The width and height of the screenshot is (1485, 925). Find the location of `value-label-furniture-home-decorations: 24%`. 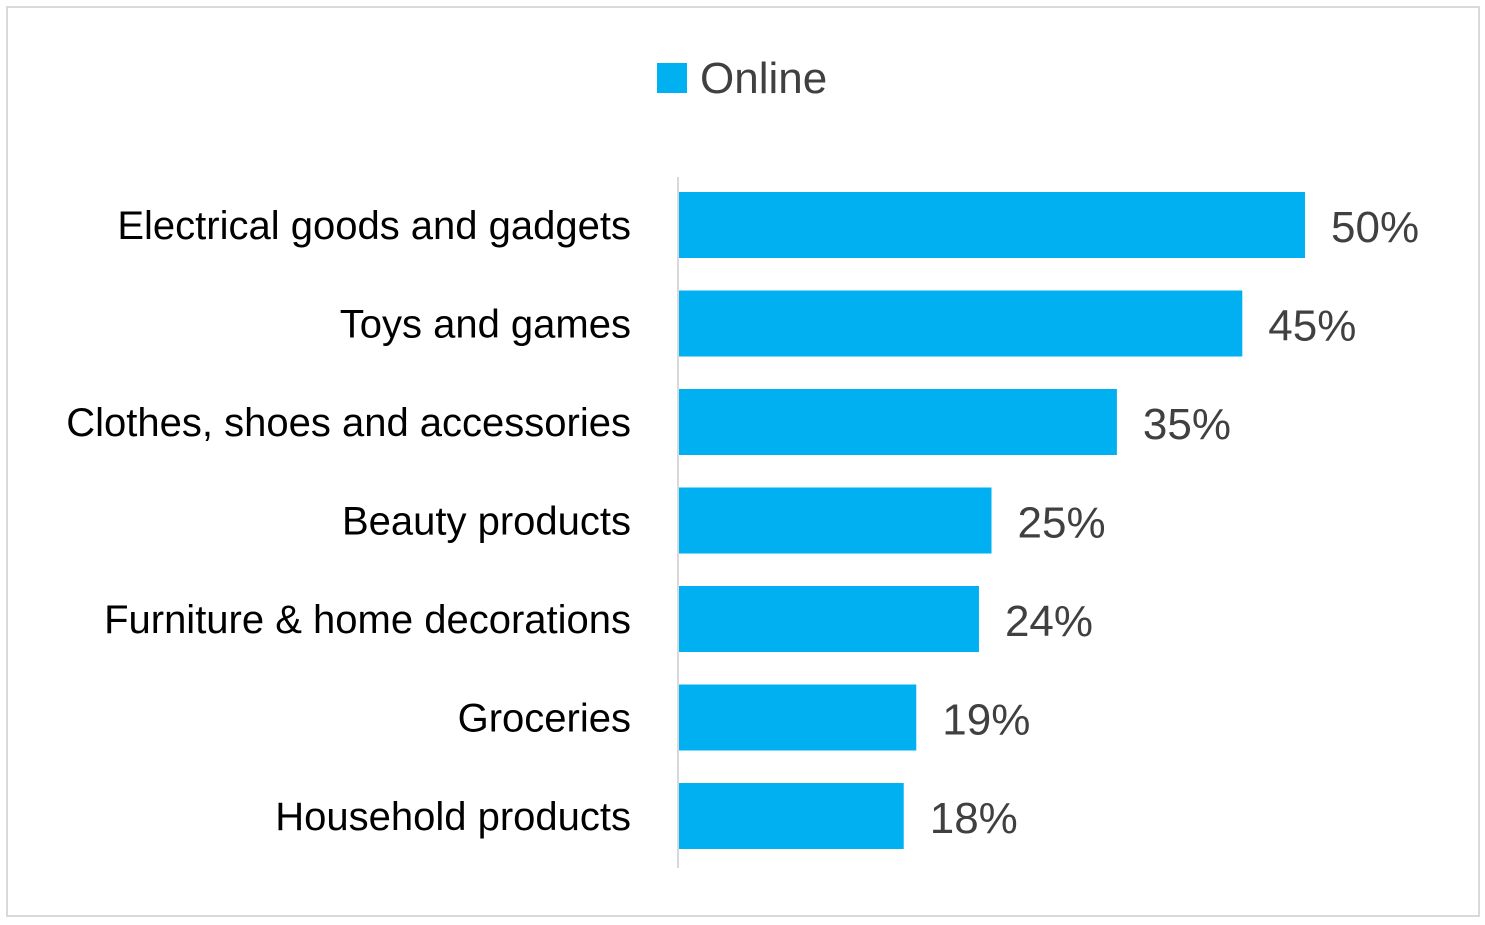

value-label-furniture-home-decorations: 24% is located at coordinates (1049, 621).